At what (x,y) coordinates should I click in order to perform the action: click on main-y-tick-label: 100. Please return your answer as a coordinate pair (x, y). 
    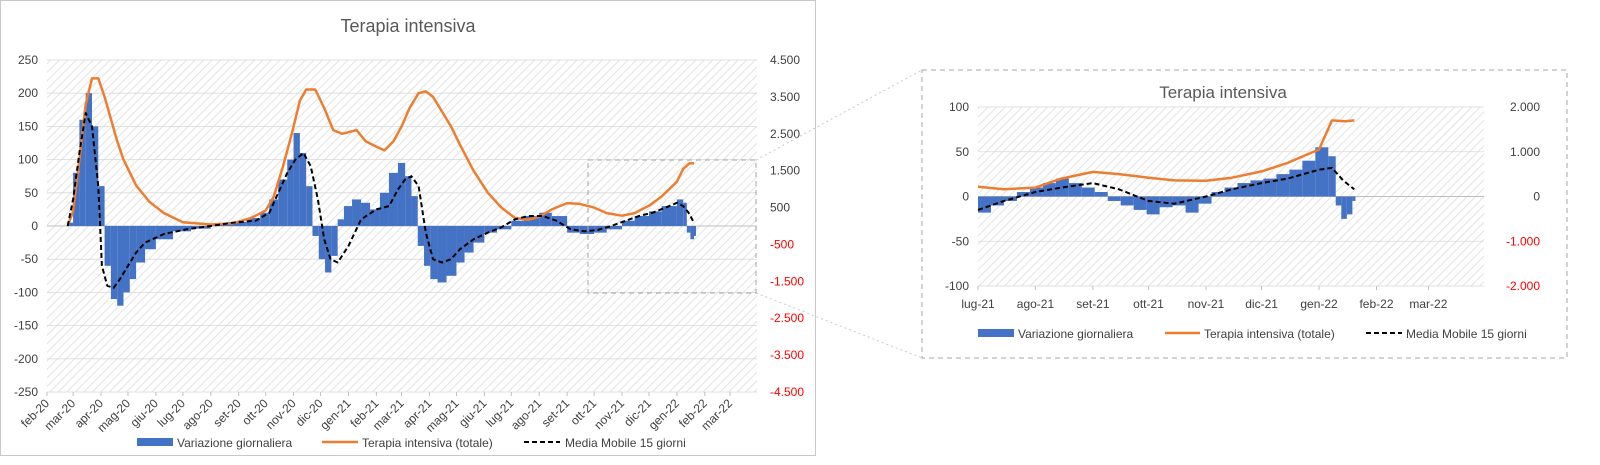
    Looking at the image, I should click on (28, 160).